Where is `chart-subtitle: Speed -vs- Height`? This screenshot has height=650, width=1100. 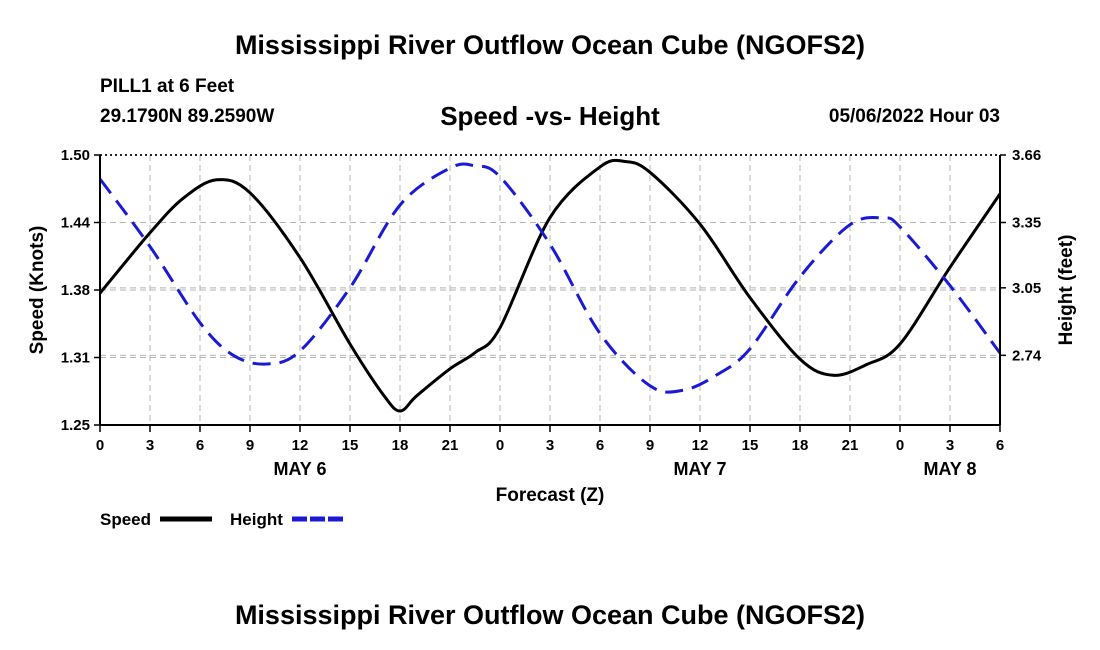 chart-subtitle: Speed -vs- Height is located at coordinates (550, 116).